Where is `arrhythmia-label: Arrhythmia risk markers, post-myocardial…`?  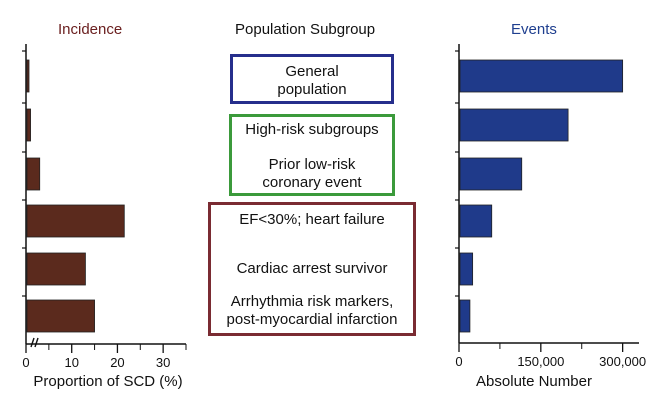
arrhythmia-label: Arrhythmia risk markers, post-myocardial… is located at coordinates (312, 311).